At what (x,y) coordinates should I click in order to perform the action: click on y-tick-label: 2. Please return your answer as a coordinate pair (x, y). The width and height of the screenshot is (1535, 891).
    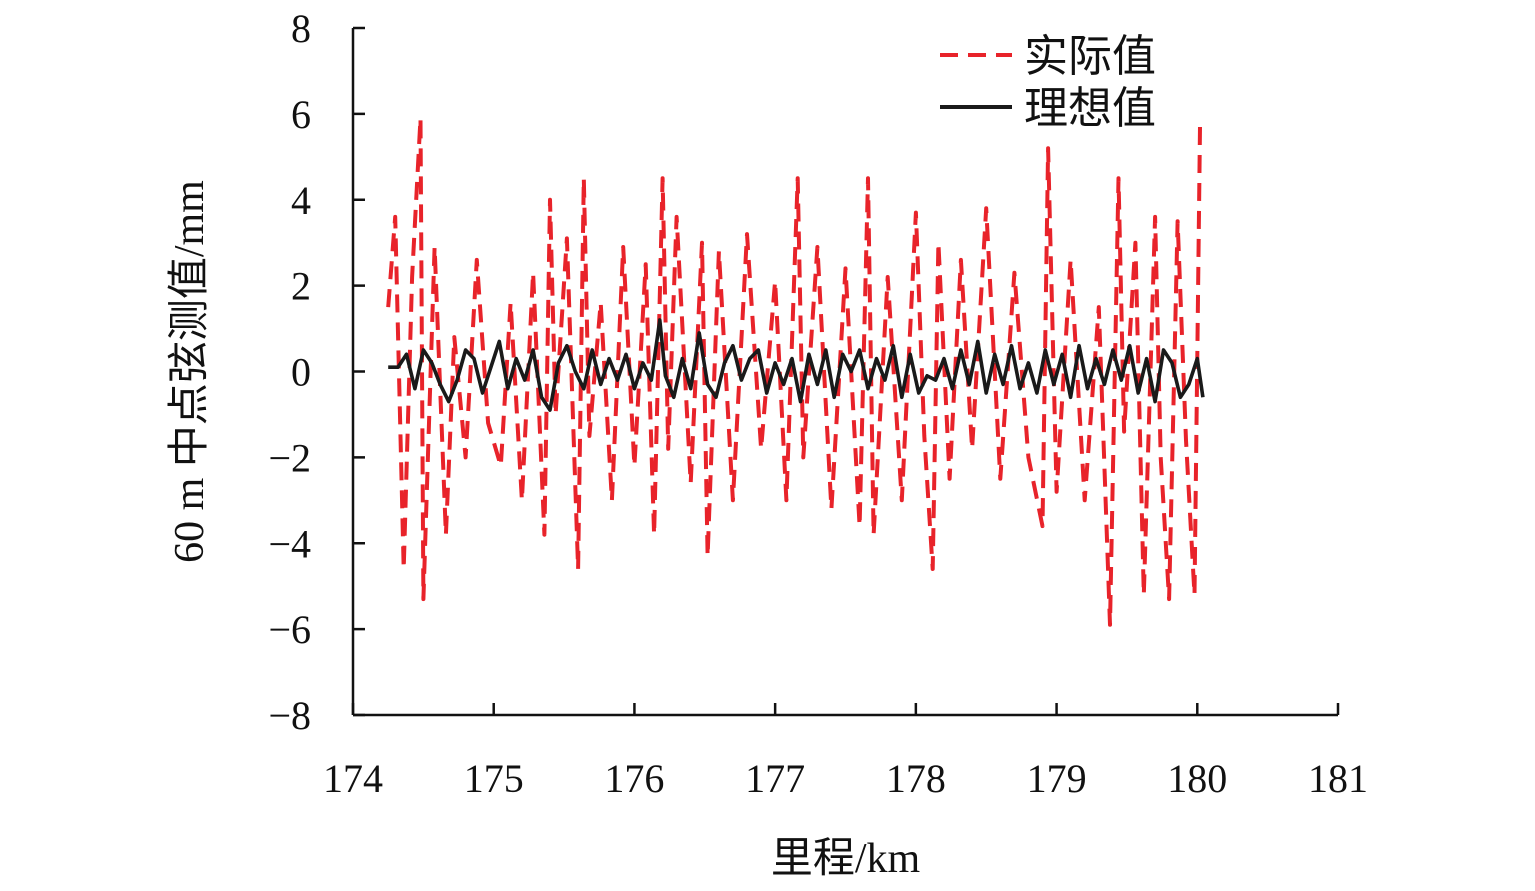
    Looking at the image, I should click on (301, 286).